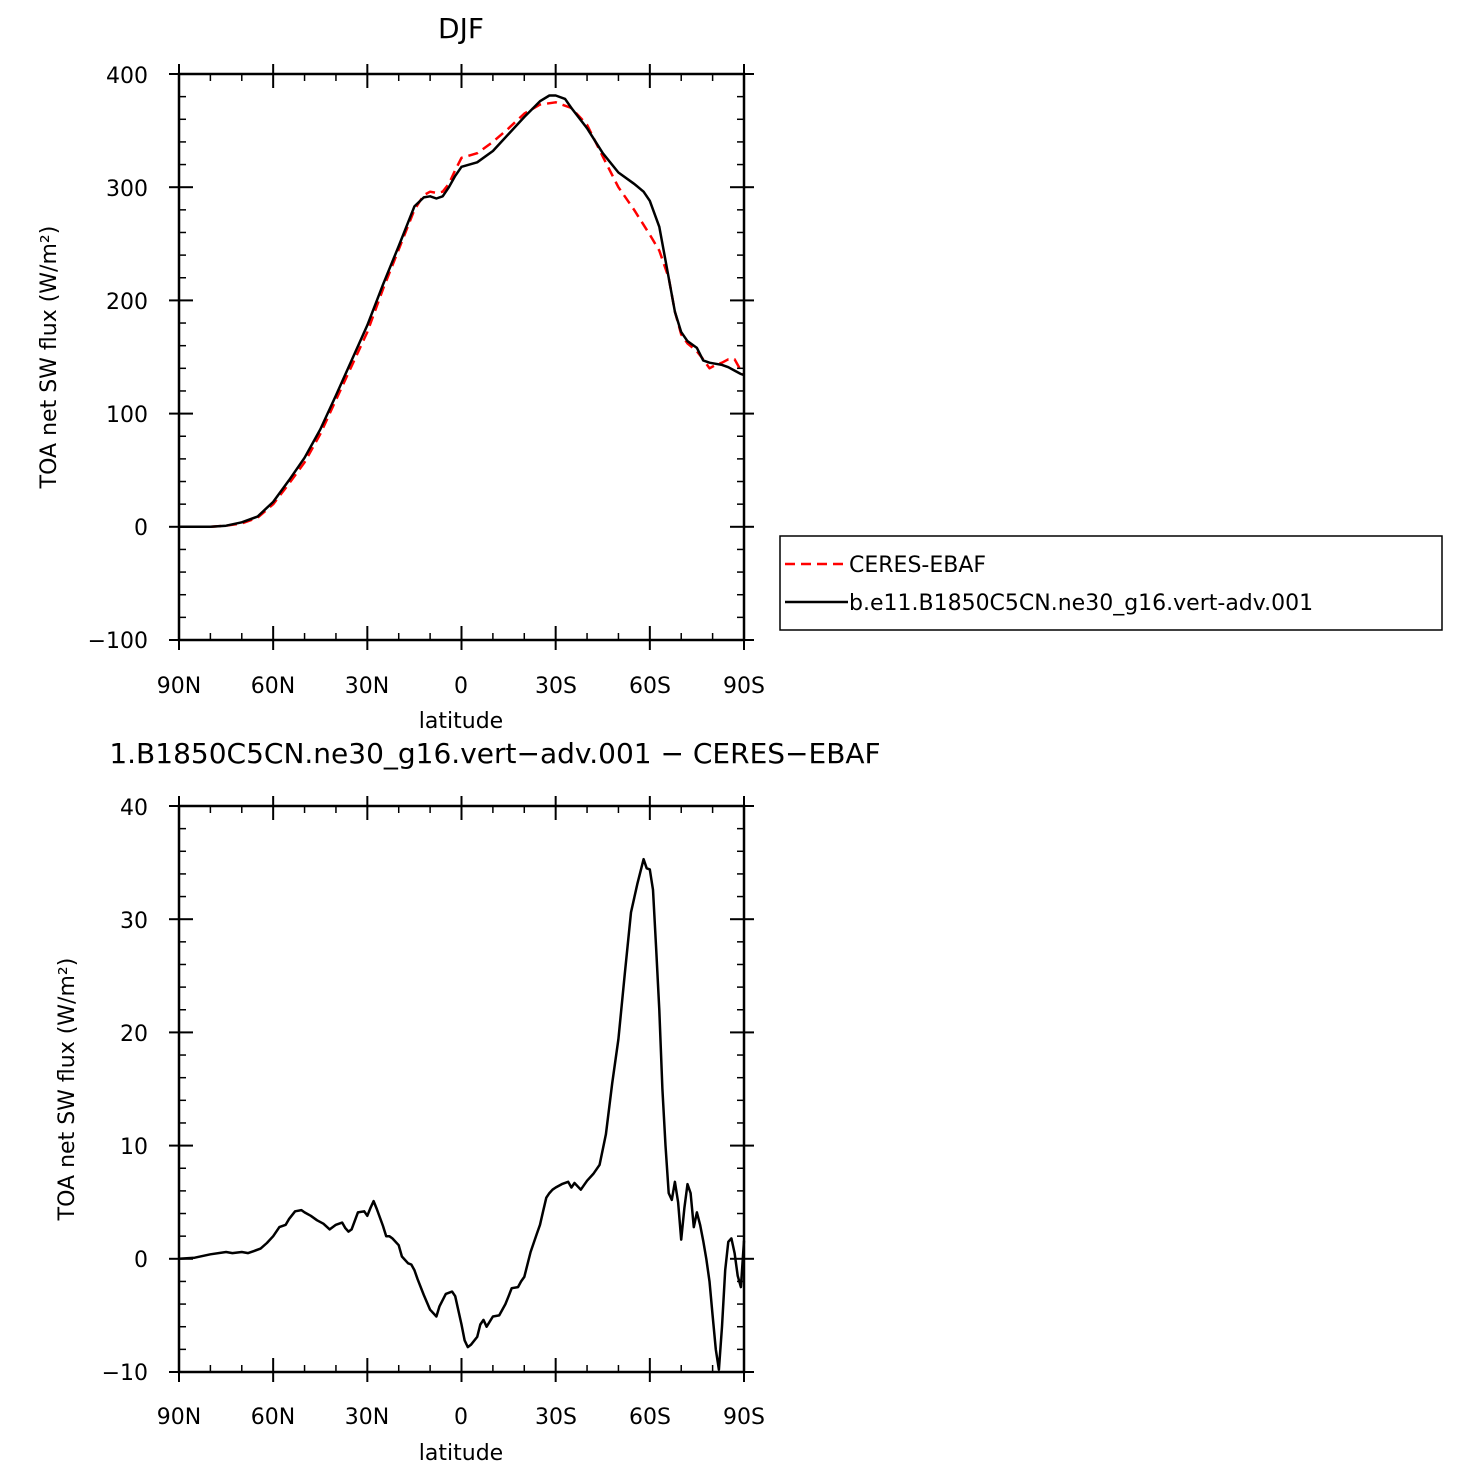  Describe the element at coordinates (134, 808) in the screenshot. I see `y-tick-label: 40` at that location.